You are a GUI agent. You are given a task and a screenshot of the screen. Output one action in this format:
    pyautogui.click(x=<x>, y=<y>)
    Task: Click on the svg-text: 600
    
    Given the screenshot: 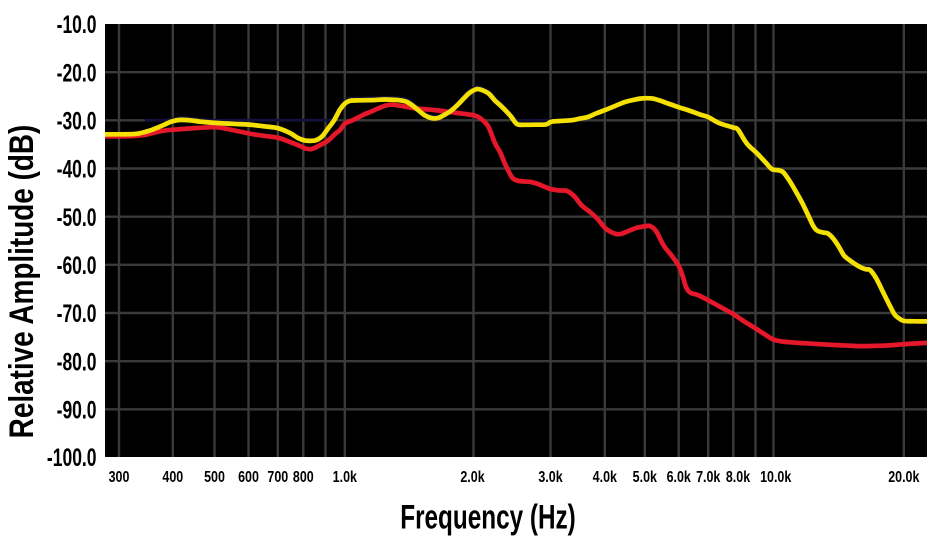 What is the action you would take?
    pyautogui.click(x=248, y=477)
    